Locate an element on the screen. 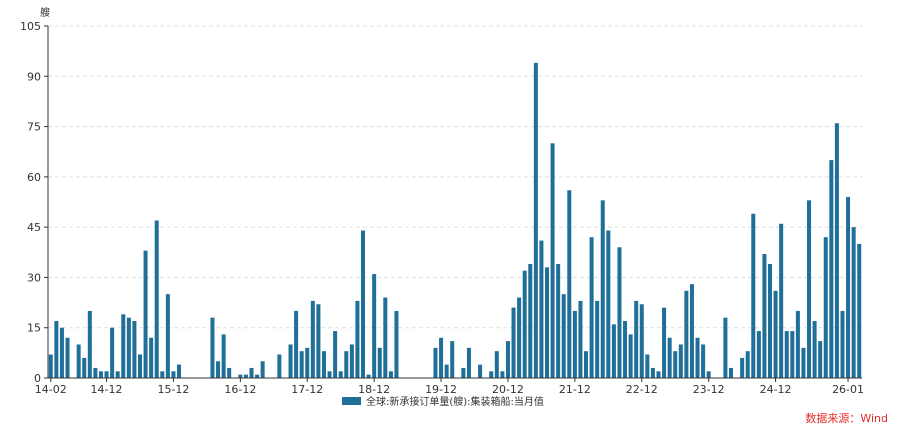  x-tick-label: 24-12 is located at coordinates (776, 389).